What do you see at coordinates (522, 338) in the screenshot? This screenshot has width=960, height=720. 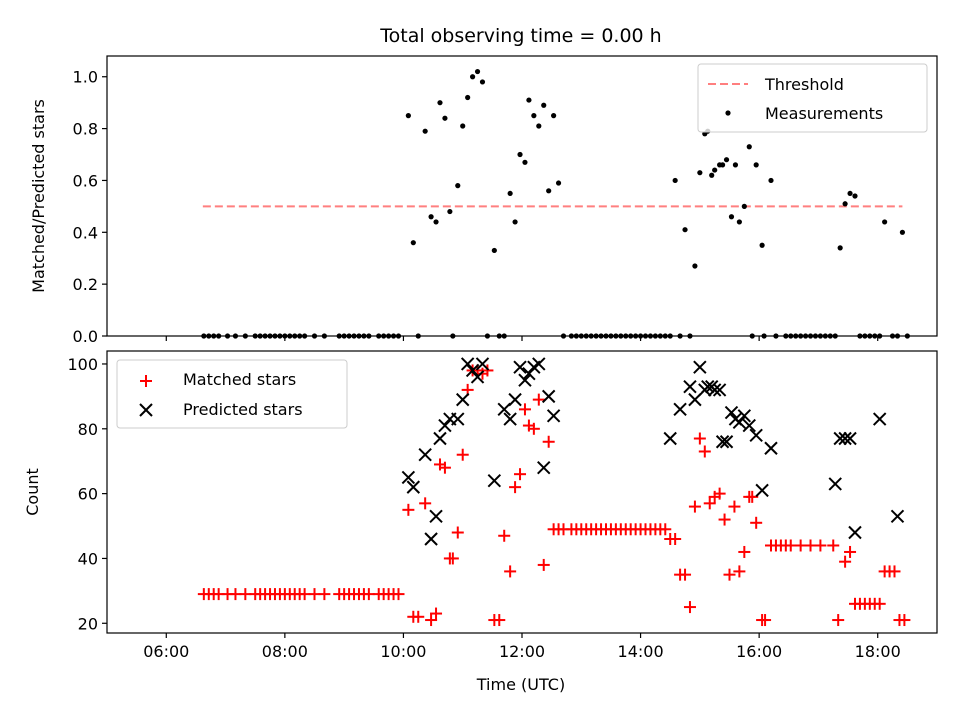 I see `top-x-axis` at bounding box center [522, 338].